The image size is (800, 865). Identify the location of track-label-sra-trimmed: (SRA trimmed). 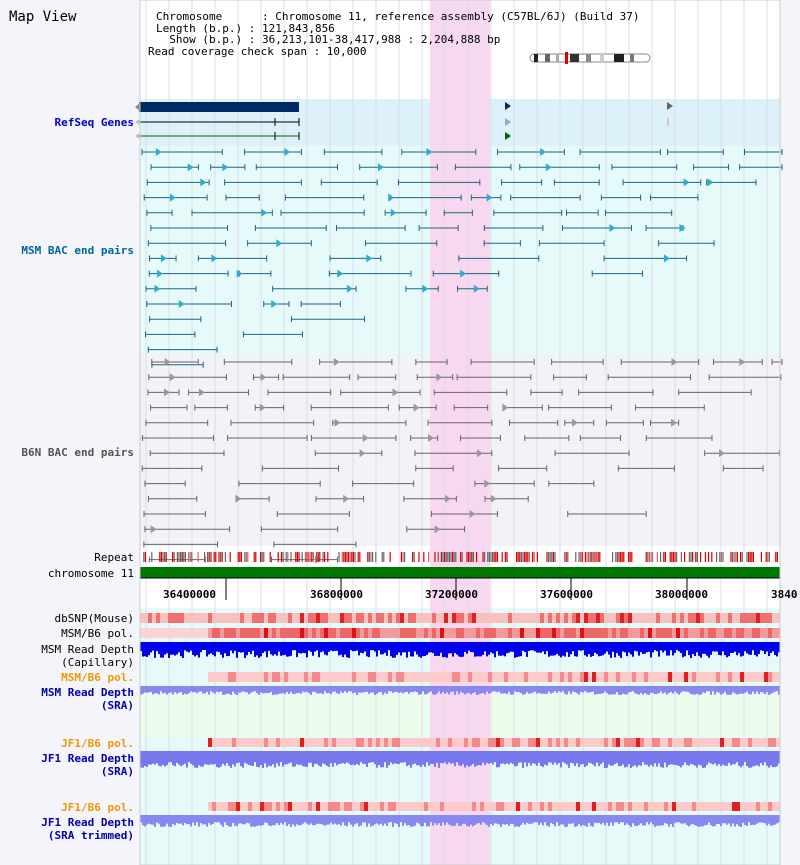
(90, 835).